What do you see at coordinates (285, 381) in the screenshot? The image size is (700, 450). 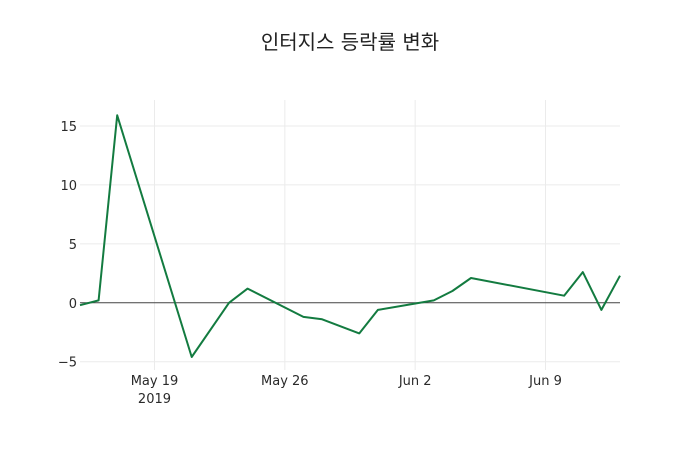 I see `x-tick-label: May 26` at bounding box center [285, 381].